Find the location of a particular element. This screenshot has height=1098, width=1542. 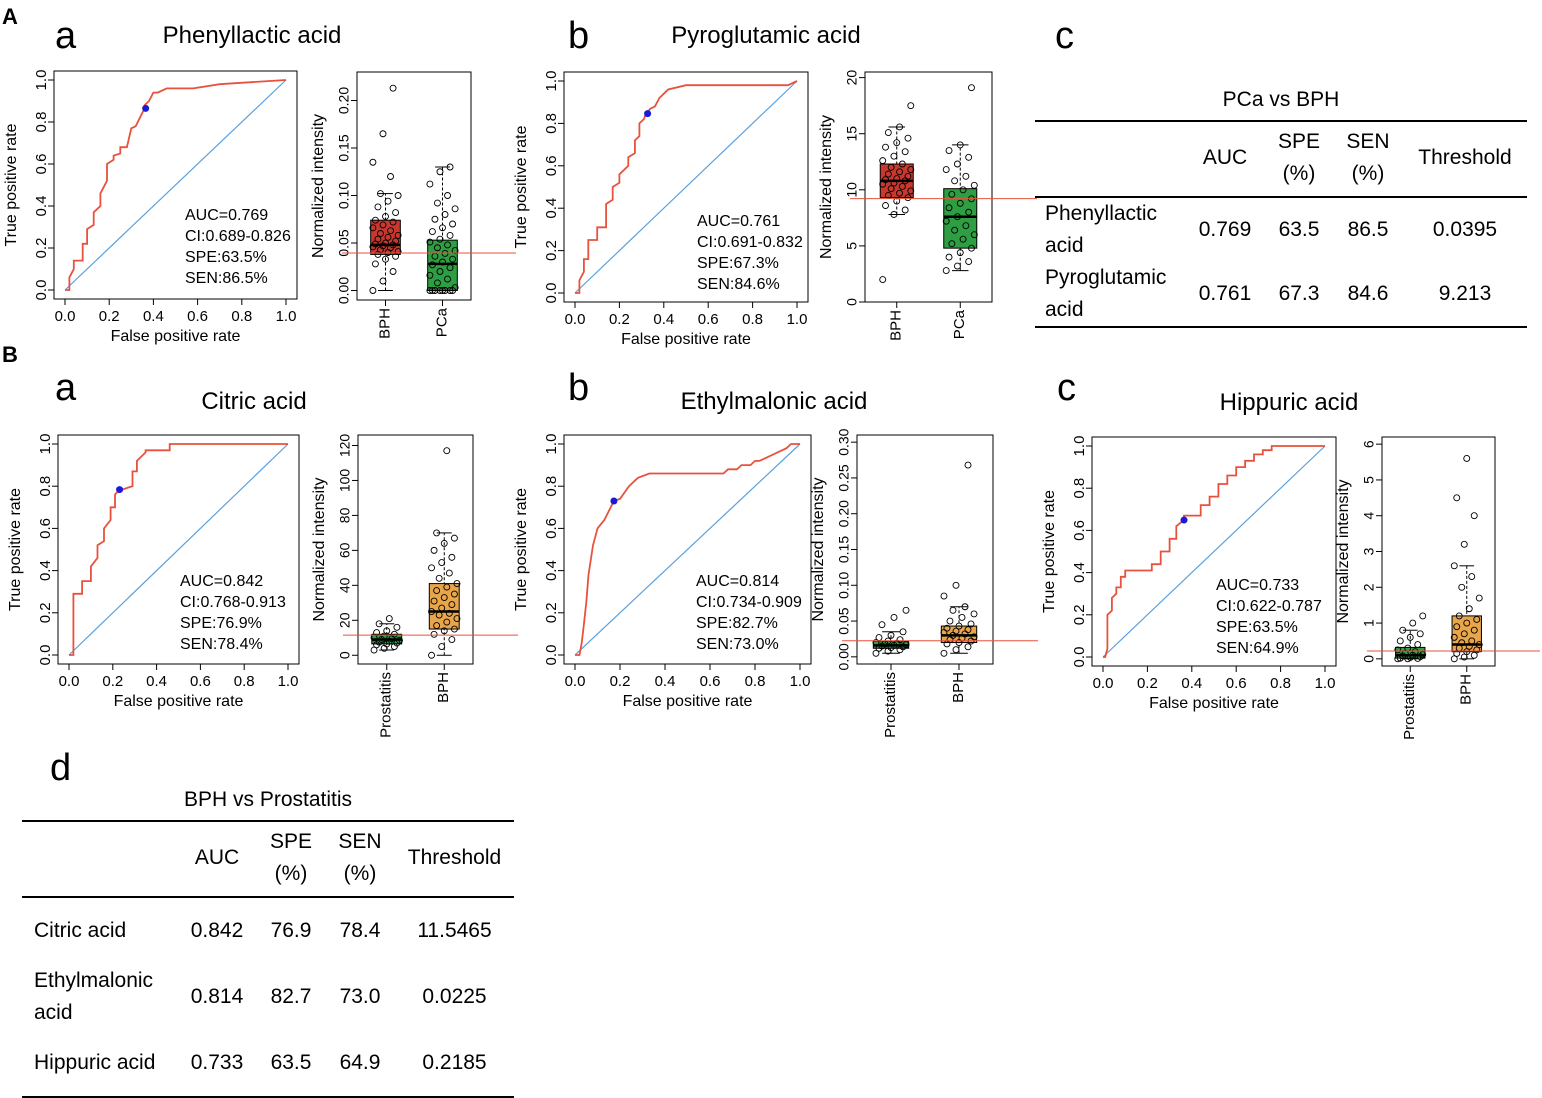

x-tick-label: 0.0 is located at coordinates (65, 316).